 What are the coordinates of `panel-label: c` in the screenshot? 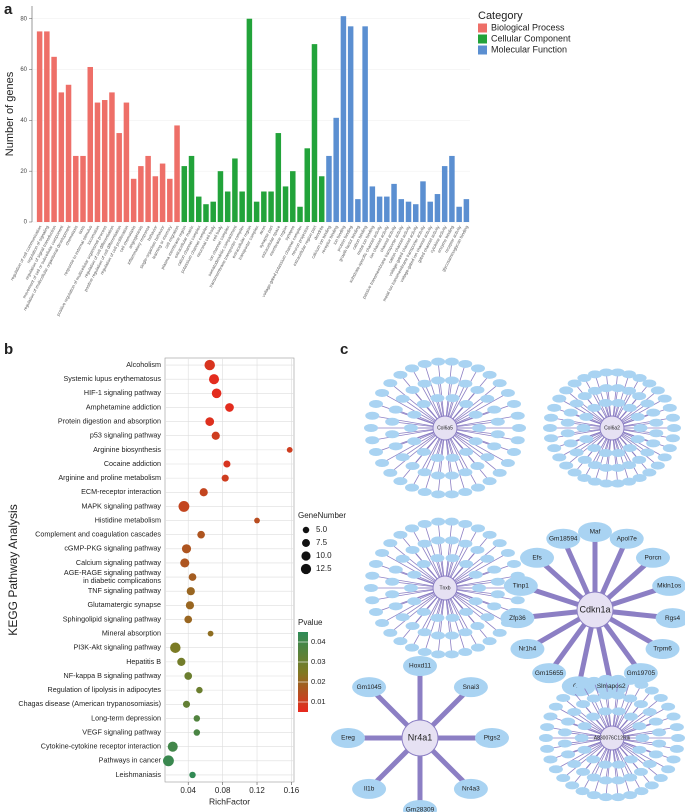 It's located at (344, 349).